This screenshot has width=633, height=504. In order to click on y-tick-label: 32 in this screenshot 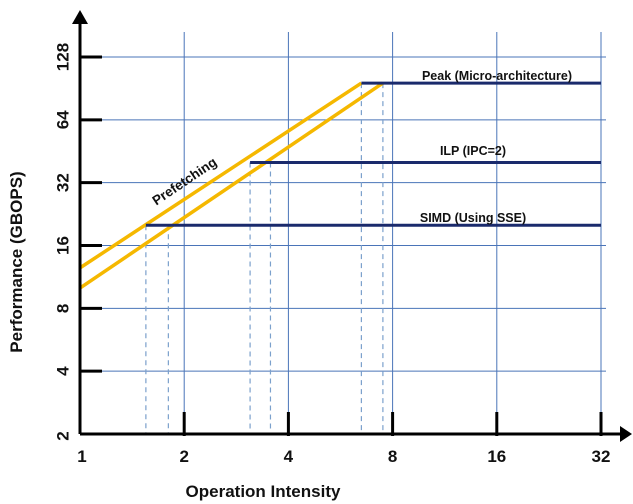, I will do `click(62, 182)`.